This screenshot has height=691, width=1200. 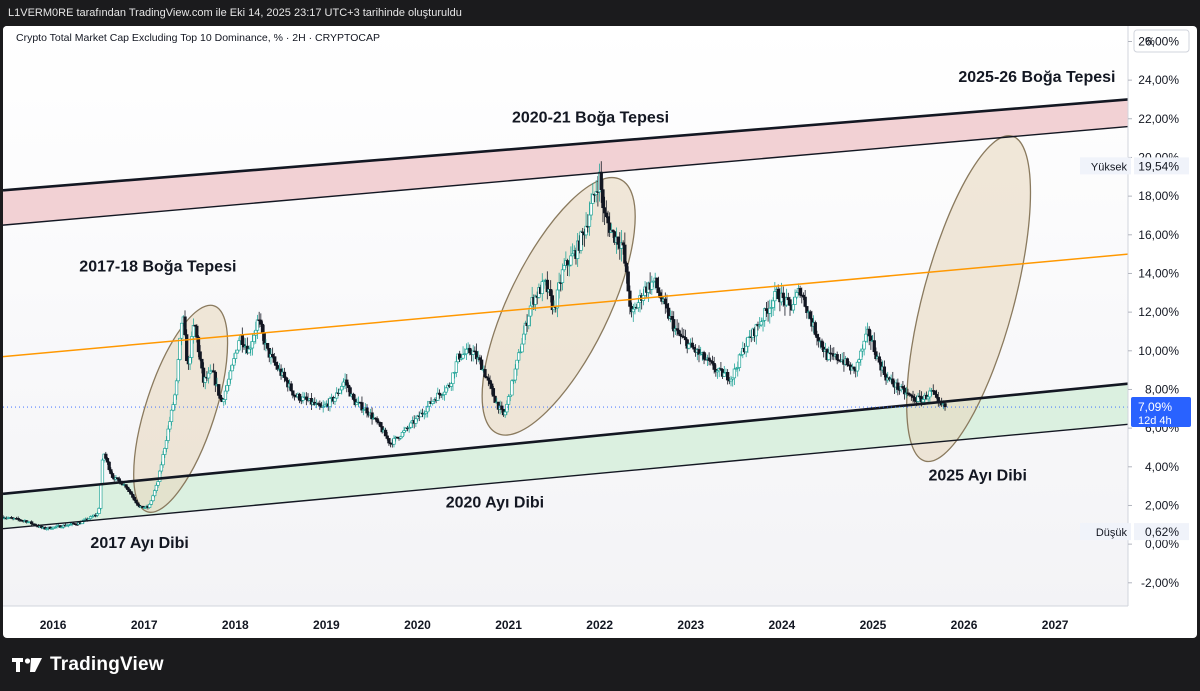 What do you see at coordinates (508, 625) in the screenshot?
I see `x-tick-label: 2021` at bounding box center [508, 625].